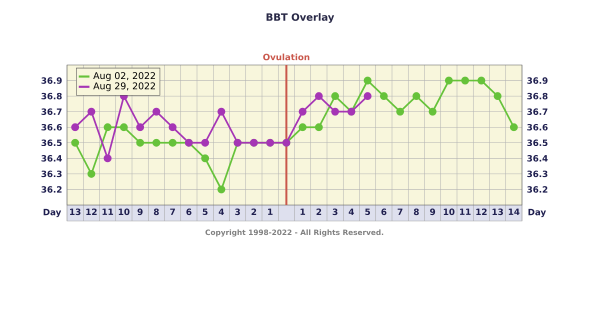  What do you see at coordinates (537, 127) in the screenshot?
I see `y2-tick-label: 36.6` at bounding box center [537, 127].